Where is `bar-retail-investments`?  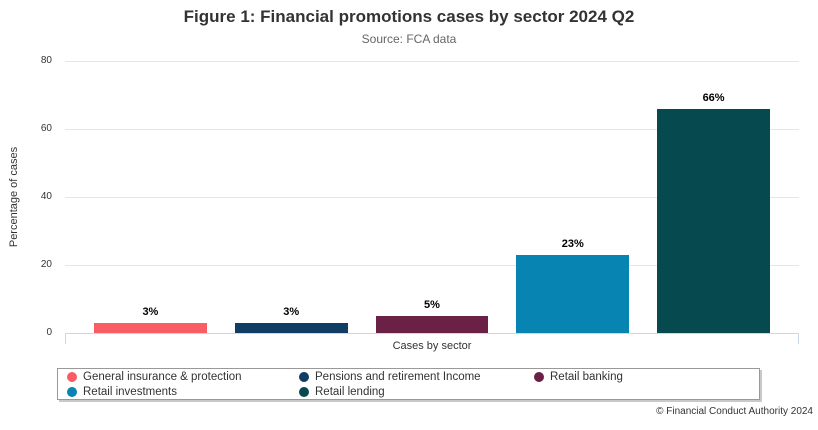 bar-retail-investments is located at coordinates (573, 293).